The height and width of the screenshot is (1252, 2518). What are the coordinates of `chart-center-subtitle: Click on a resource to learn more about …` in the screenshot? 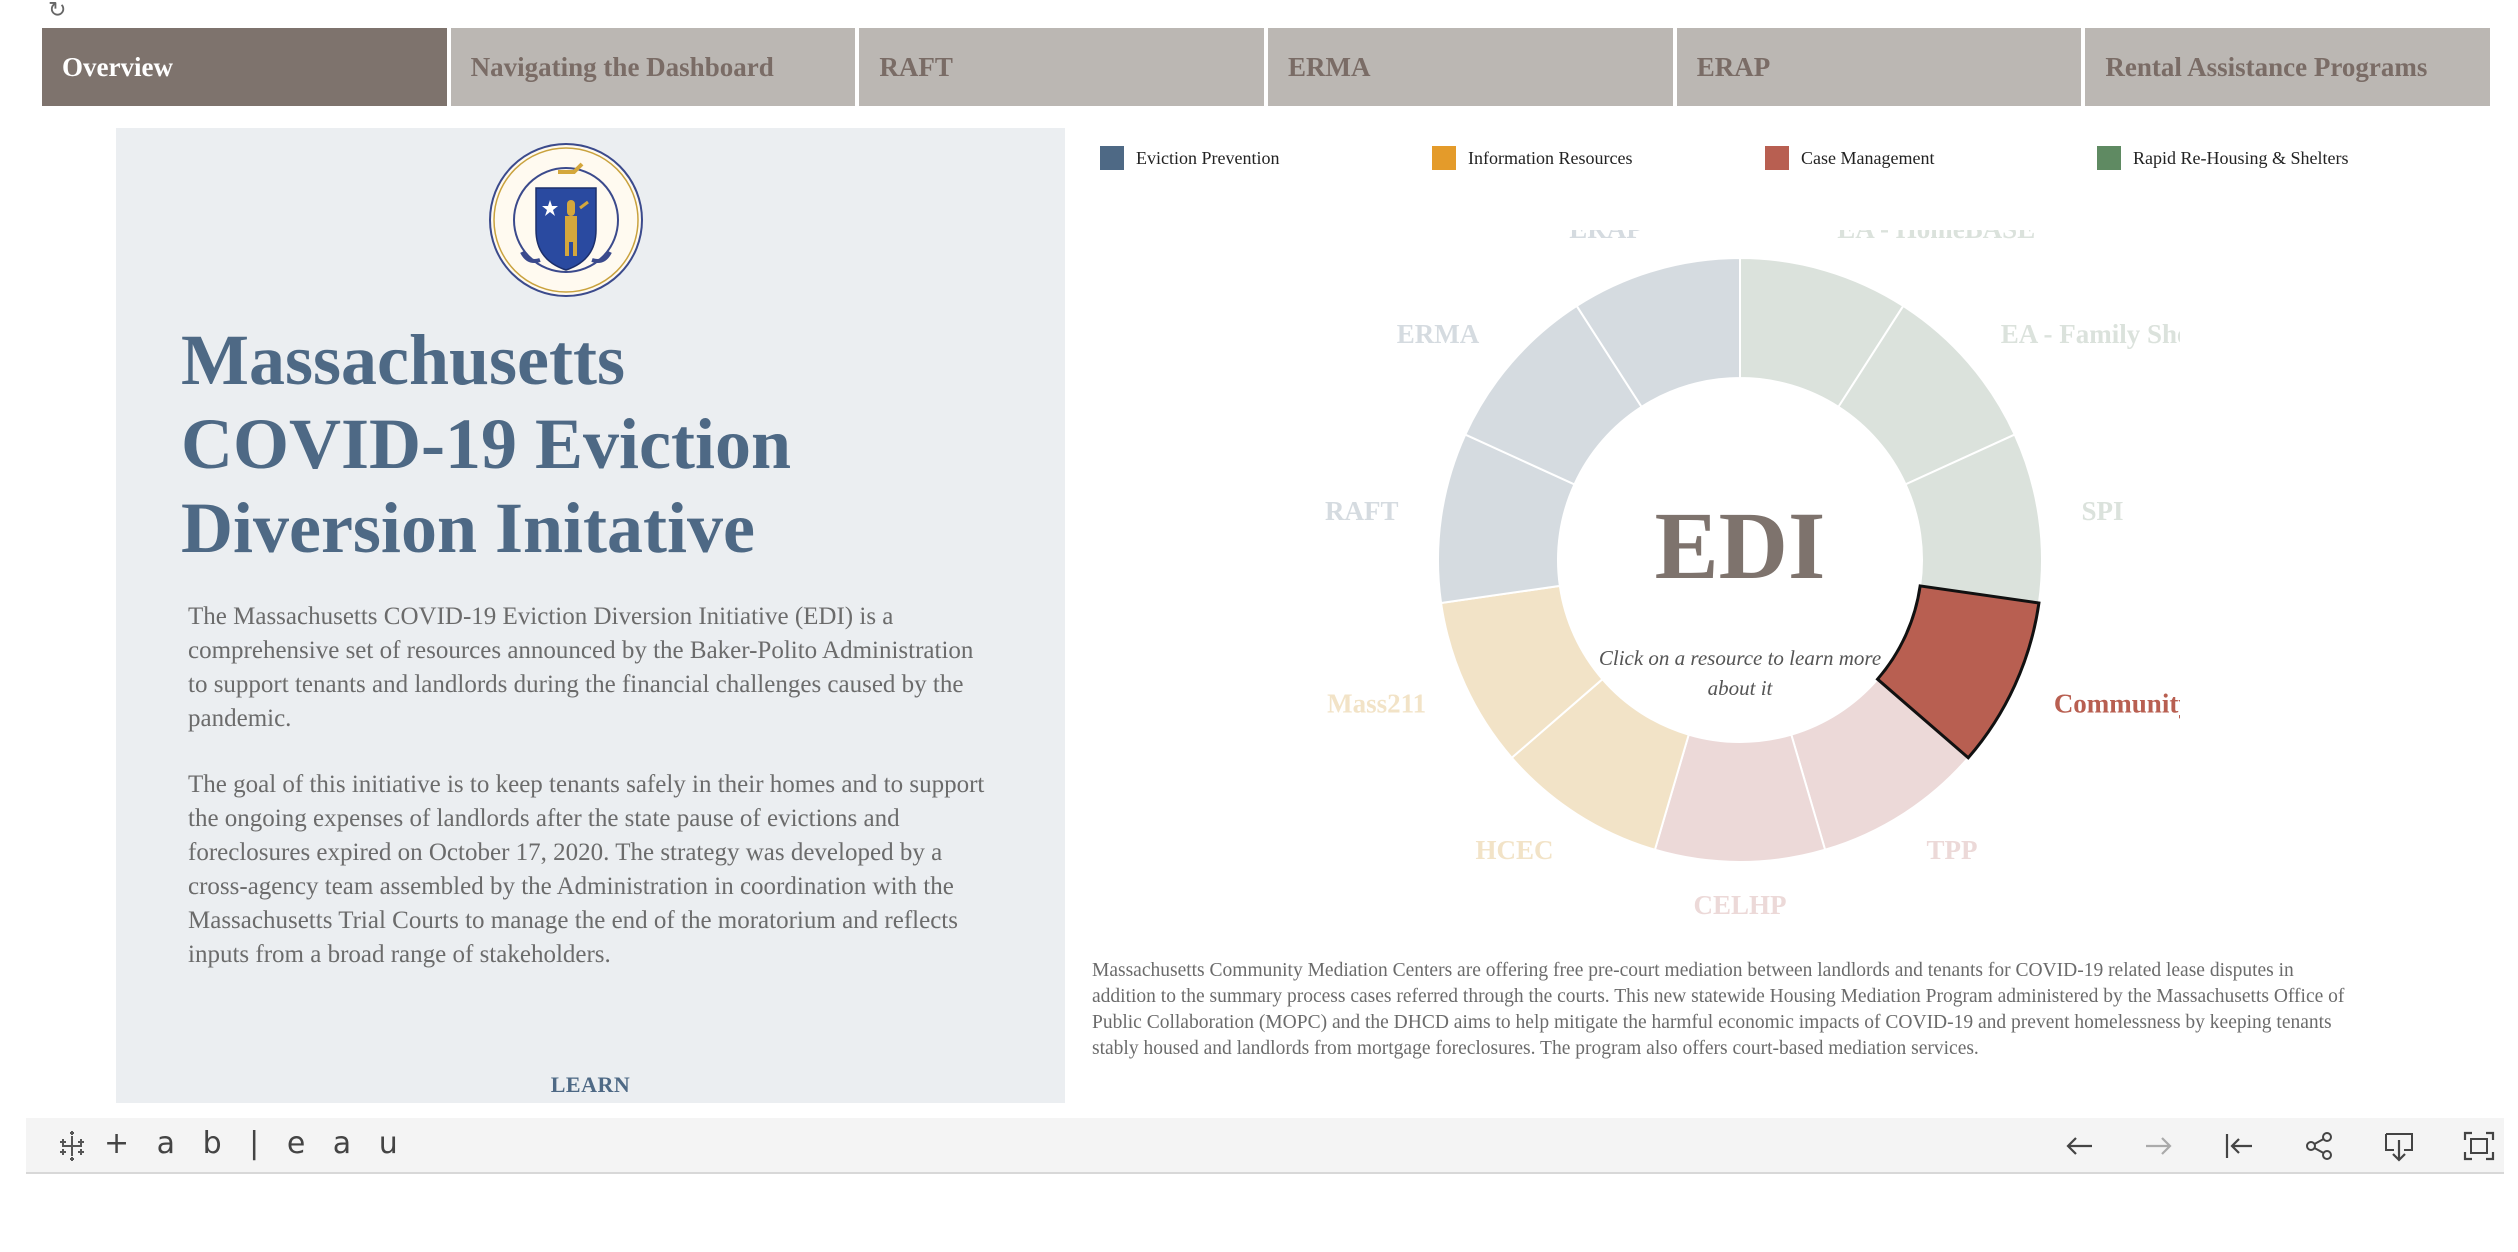 It's located at (1740, 673).